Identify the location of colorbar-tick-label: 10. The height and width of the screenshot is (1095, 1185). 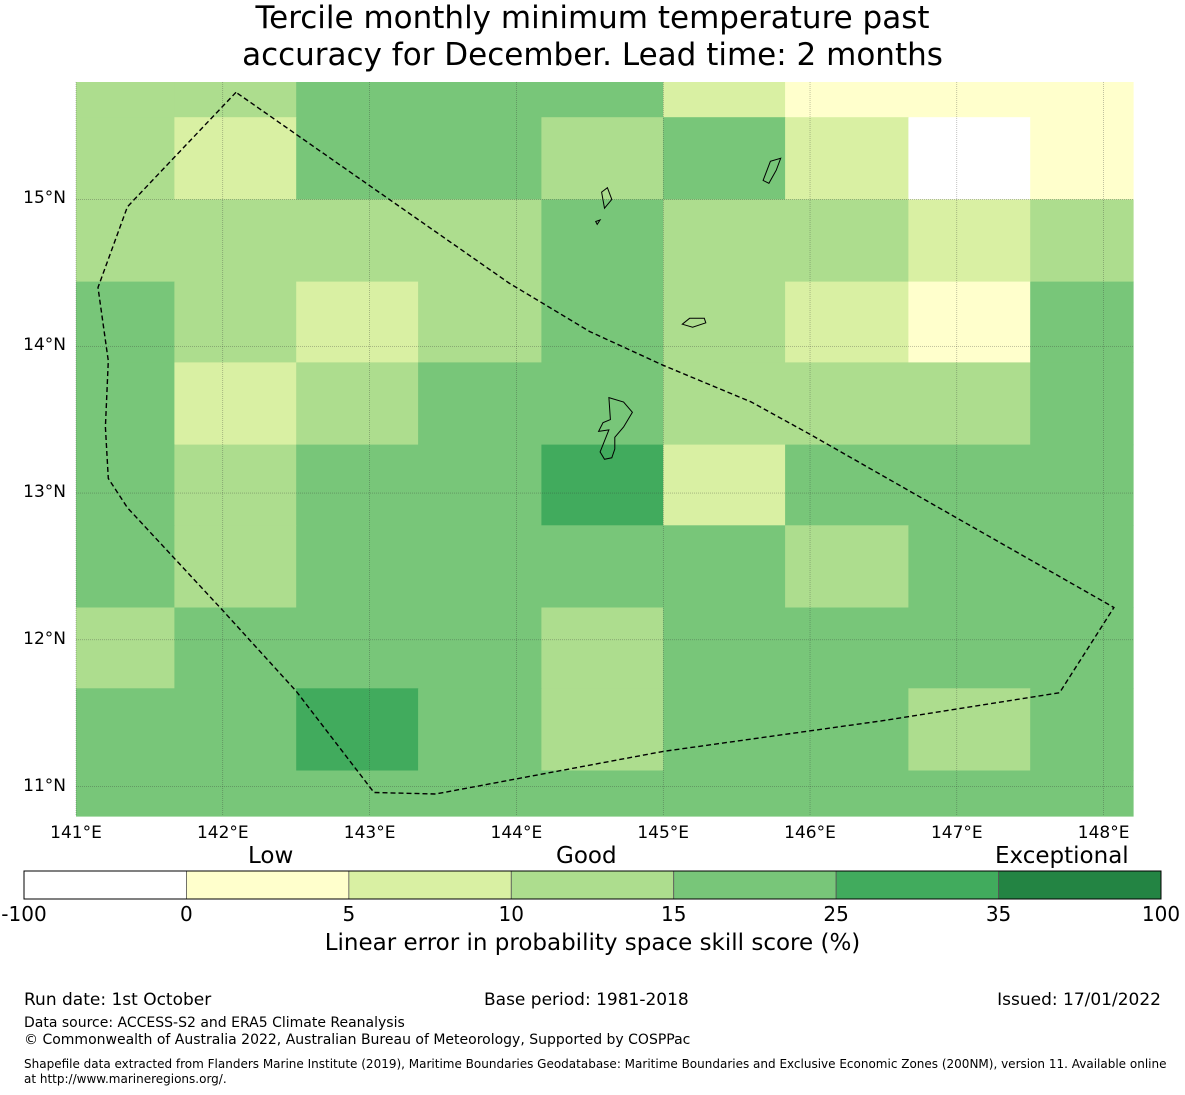
(511, 914).